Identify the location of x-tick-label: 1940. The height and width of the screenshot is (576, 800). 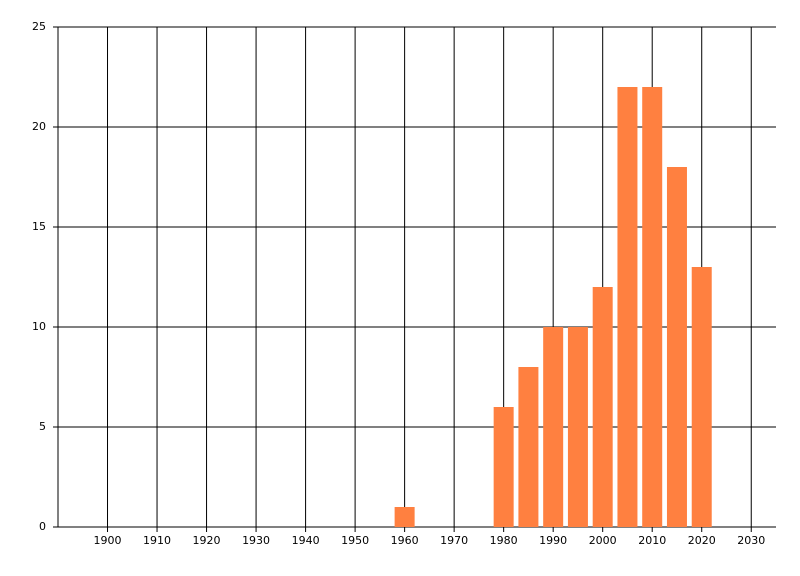
(306, 540).